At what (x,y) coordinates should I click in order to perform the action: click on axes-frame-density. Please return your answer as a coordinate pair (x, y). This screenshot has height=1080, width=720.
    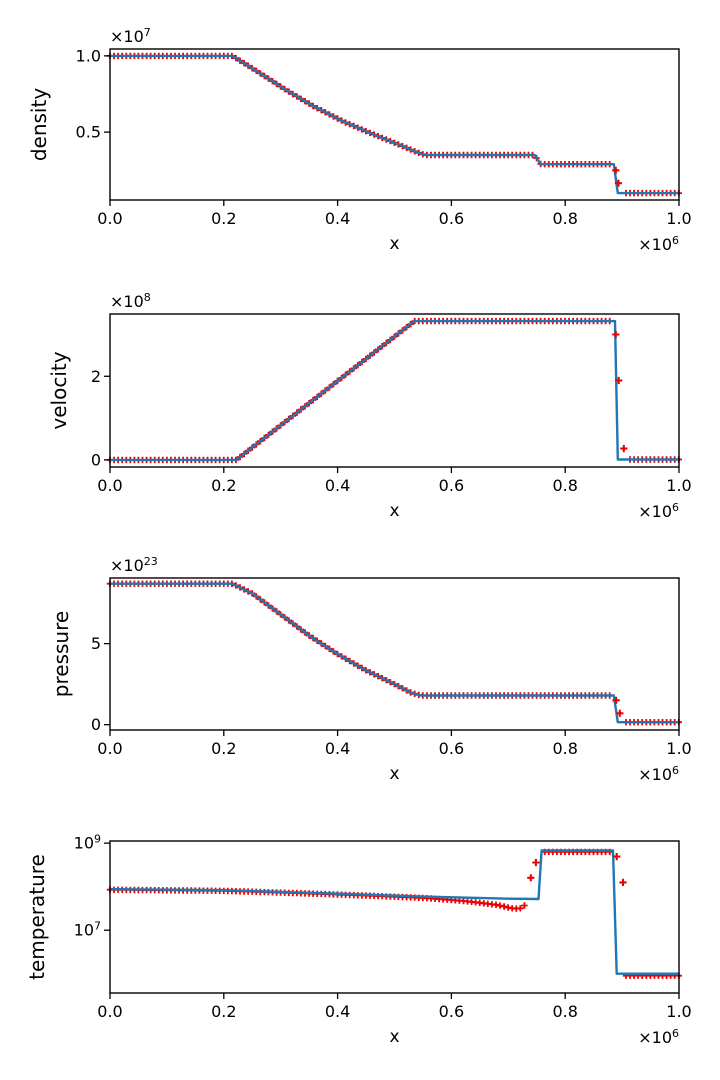
    Looking at the image, I should click on (394, 124).